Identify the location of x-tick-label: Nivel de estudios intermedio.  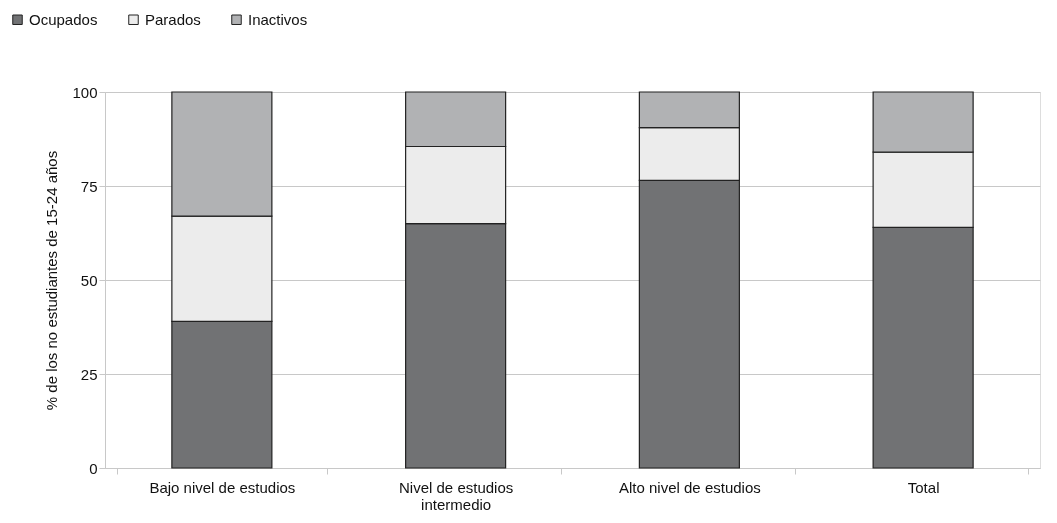
(456, 495).